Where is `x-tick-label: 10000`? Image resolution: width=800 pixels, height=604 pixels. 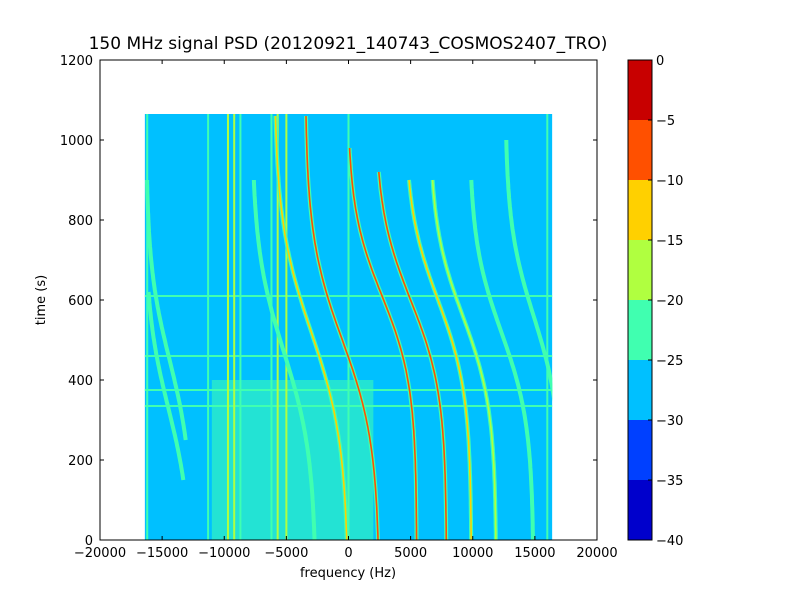
x-tick-label: 10000 is located at coordinates (472, 553).